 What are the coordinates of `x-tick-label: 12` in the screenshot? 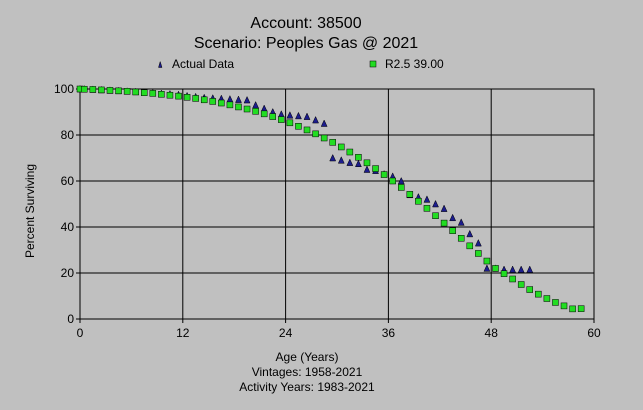 It's located at (183, 333).